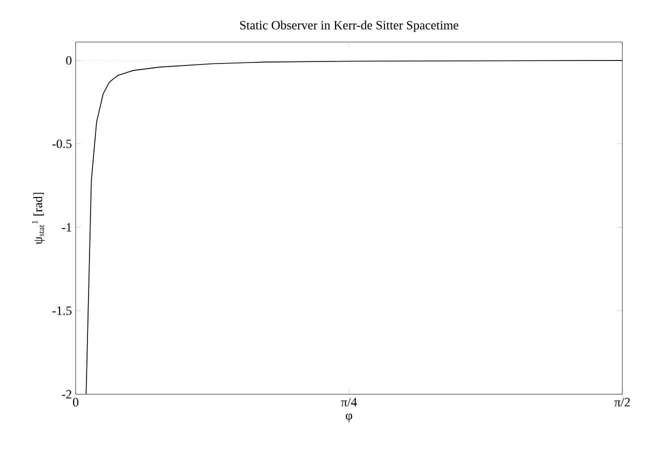 The image size is (656, 449). I want to click on x-tick-label: 0, so click(75, 402).